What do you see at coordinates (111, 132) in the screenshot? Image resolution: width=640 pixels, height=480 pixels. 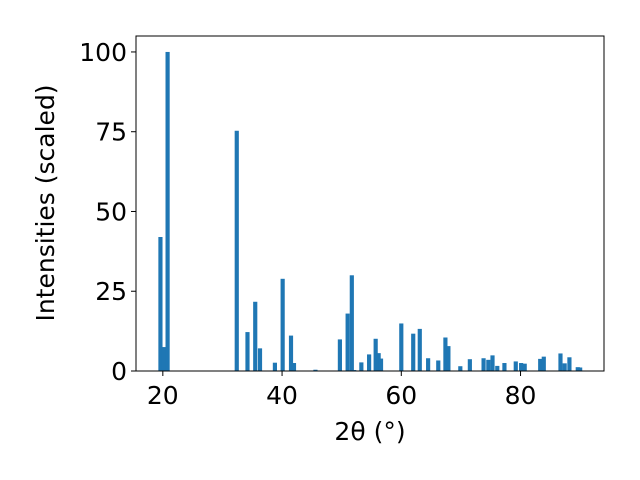 I see `y-tick-label: 75` at bounding box center [111, 132].